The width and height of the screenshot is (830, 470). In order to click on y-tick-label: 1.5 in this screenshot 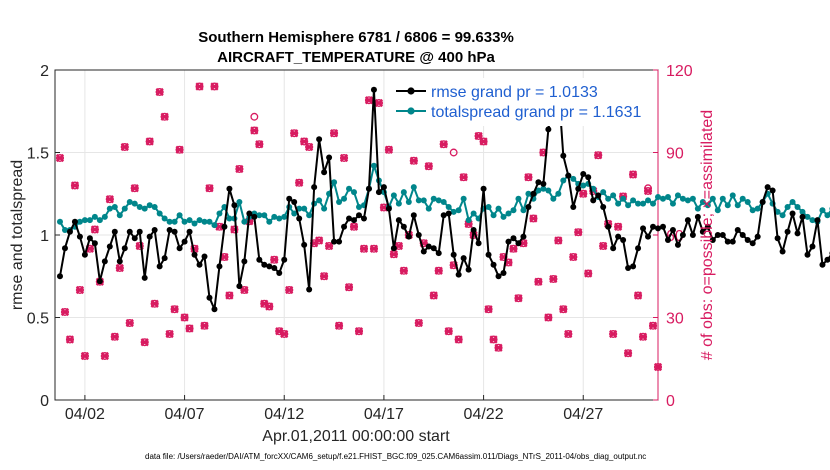, I will do `click(38, 154)`.